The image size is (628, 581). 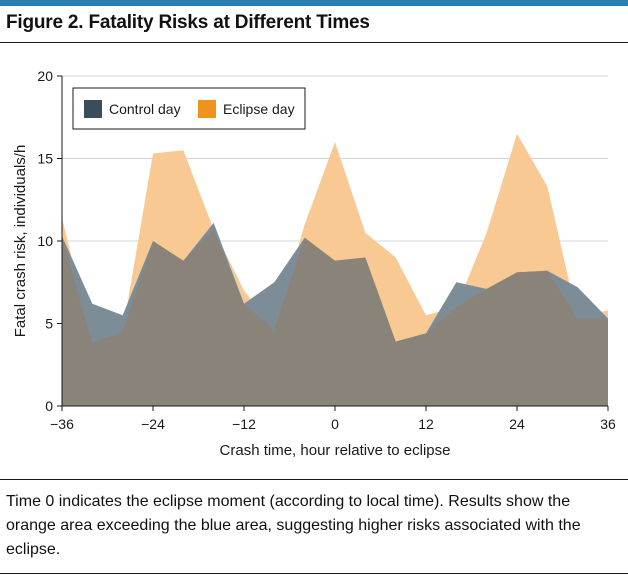 I want to click on y-tick-label: 5, so click(x=49, y=324).